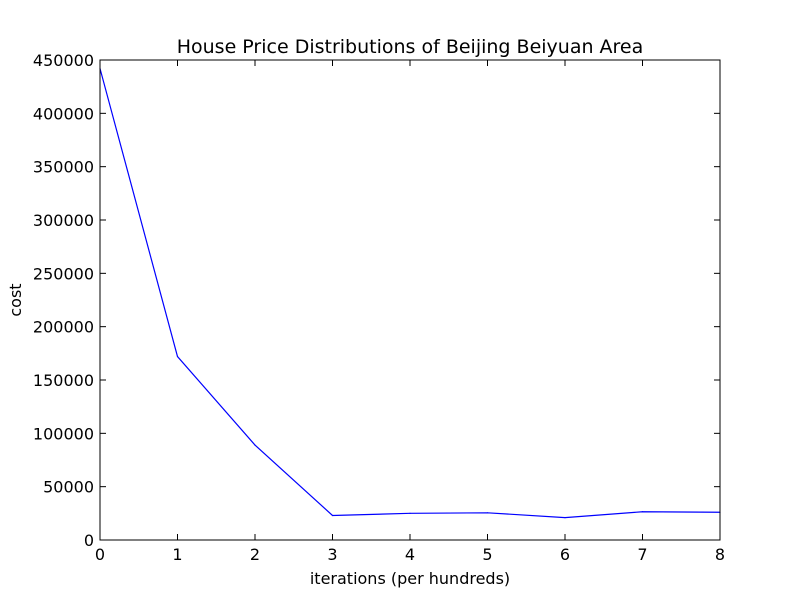  I want to click on x-axis-label: iterations (per hundreds), so click(410, 578).